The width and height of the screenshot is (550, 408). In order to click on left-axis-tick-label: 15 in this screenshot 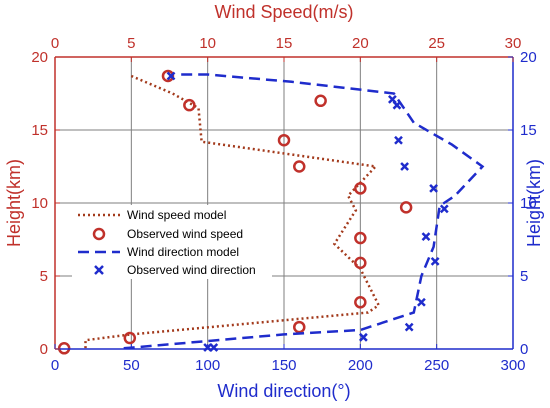, I will do `click(39, 130)`.